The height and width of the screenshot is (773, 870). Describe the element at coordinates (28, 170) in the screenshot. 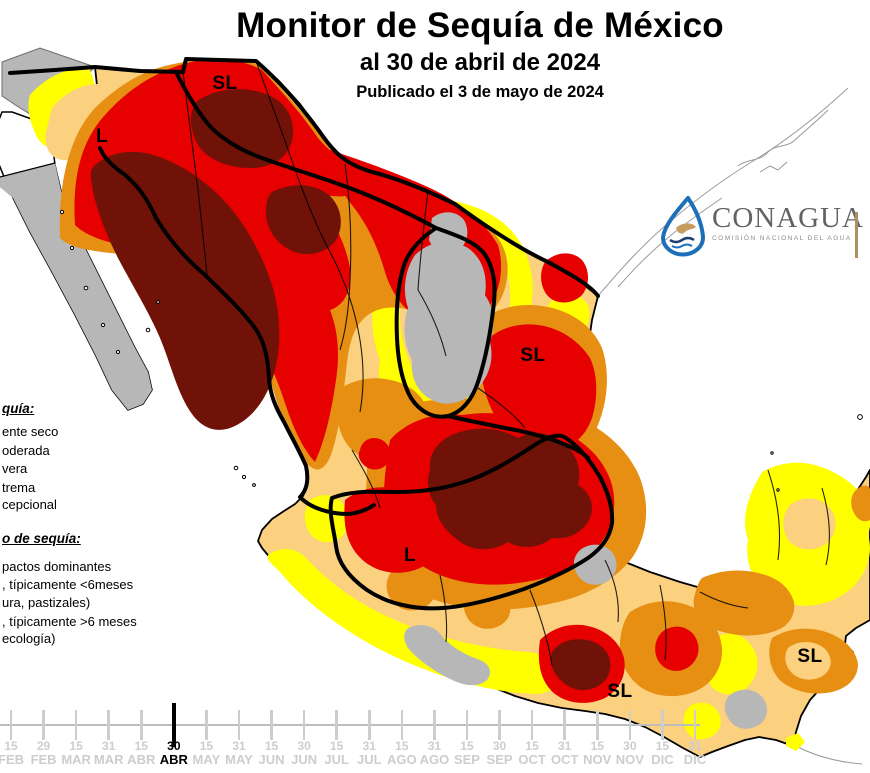

I see `baja-state-line` at that location.